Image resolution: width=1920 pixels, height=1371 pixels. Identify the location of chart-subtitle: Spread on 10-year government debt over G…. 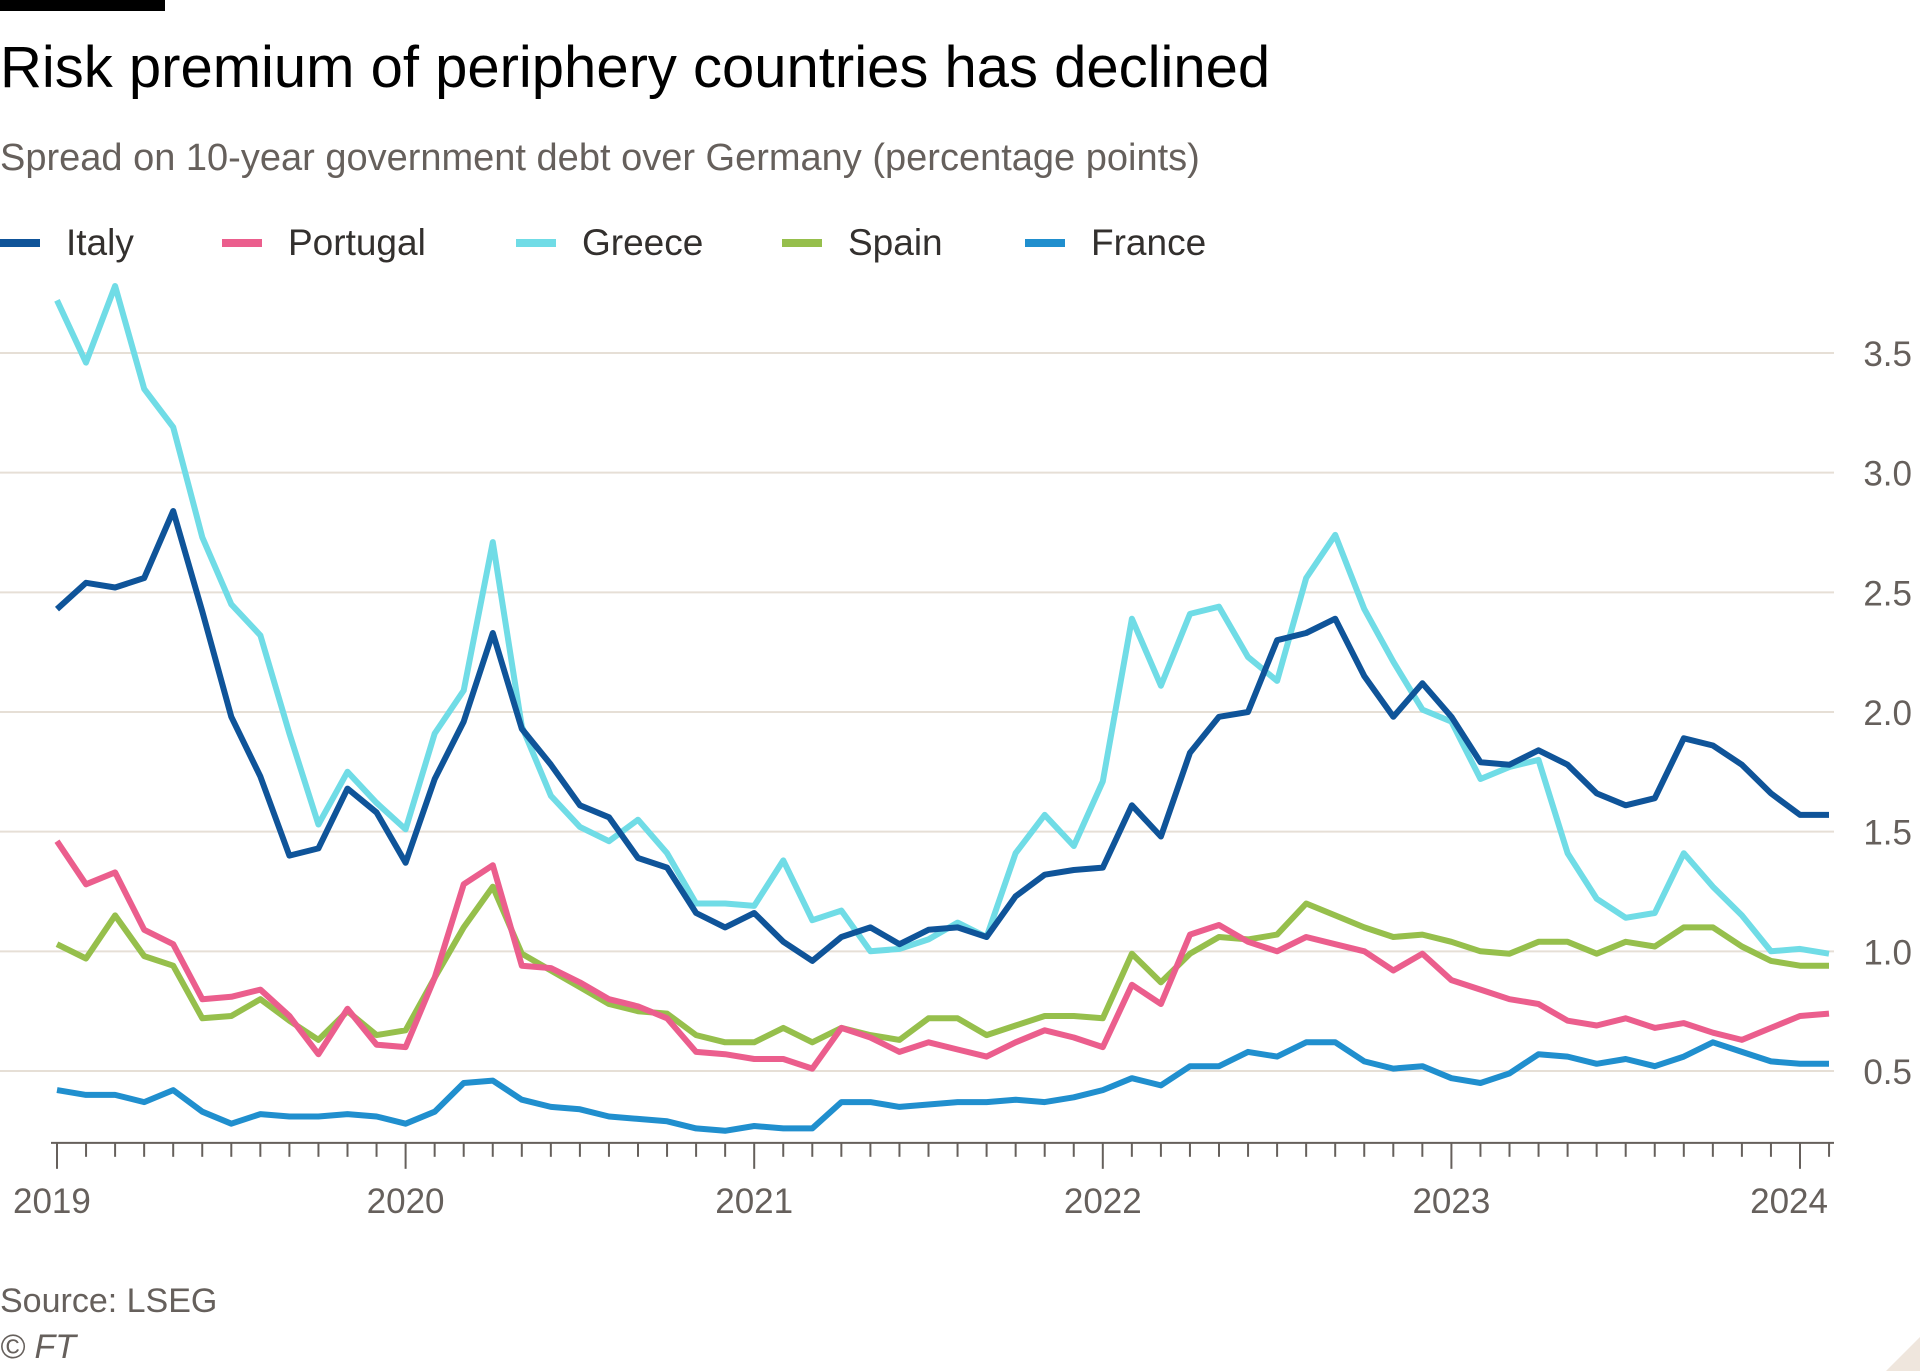
(600, 158).